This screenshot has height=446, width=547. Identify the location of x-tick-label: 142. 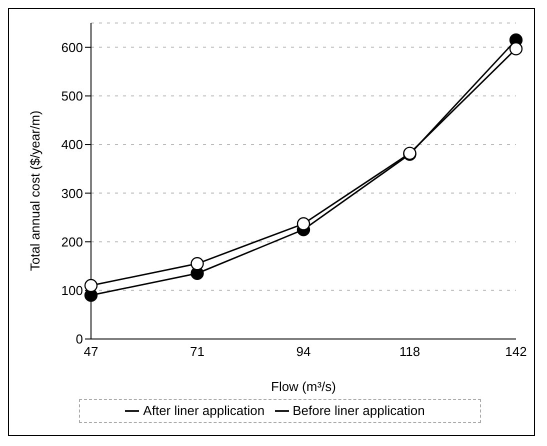
(516, 352).